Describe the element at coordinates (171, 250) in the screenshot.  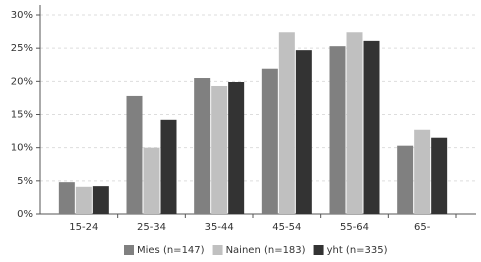
I see `legend-label: Mies (n=147)` at that location.